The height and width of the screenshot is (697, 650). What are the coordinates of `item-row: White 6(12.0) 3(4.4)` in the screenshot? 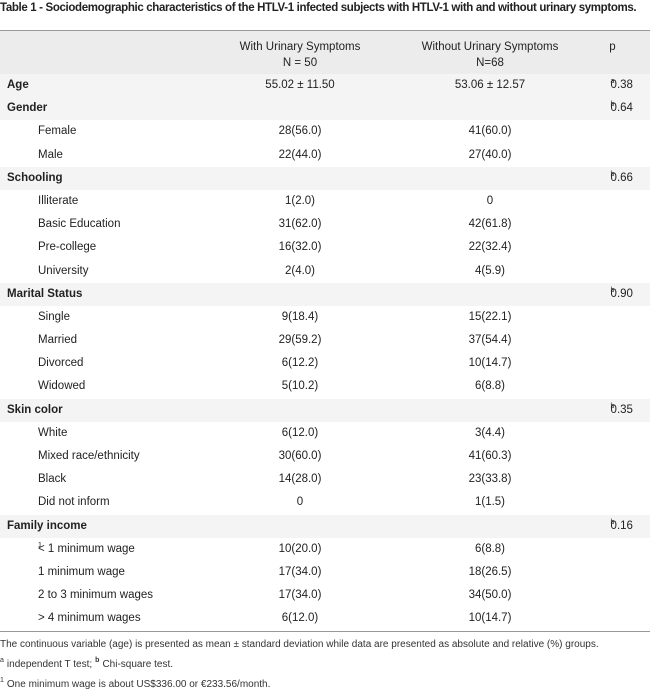 It's located at (325, 433).